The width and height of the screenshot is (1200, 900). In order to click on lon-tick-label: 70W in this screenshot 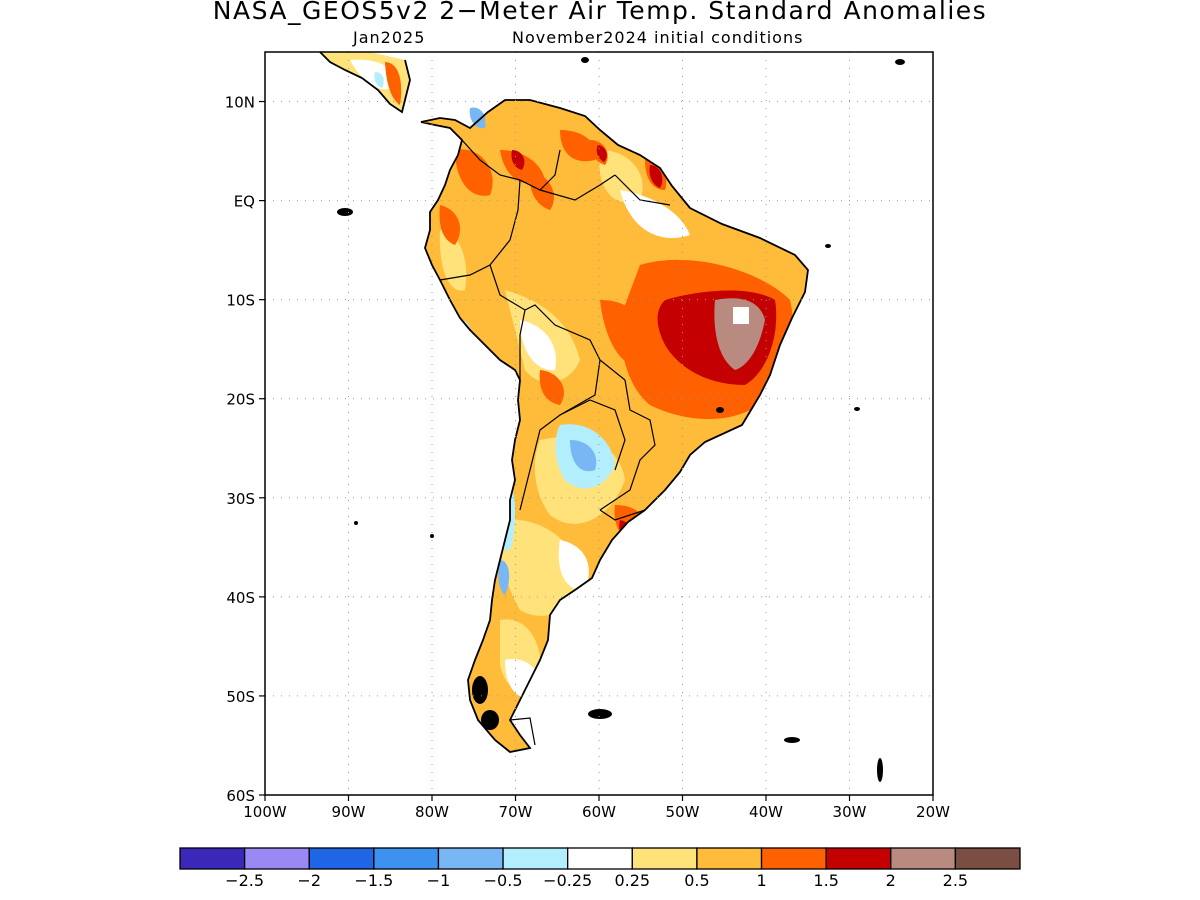, I will do `click(516, 812)`.